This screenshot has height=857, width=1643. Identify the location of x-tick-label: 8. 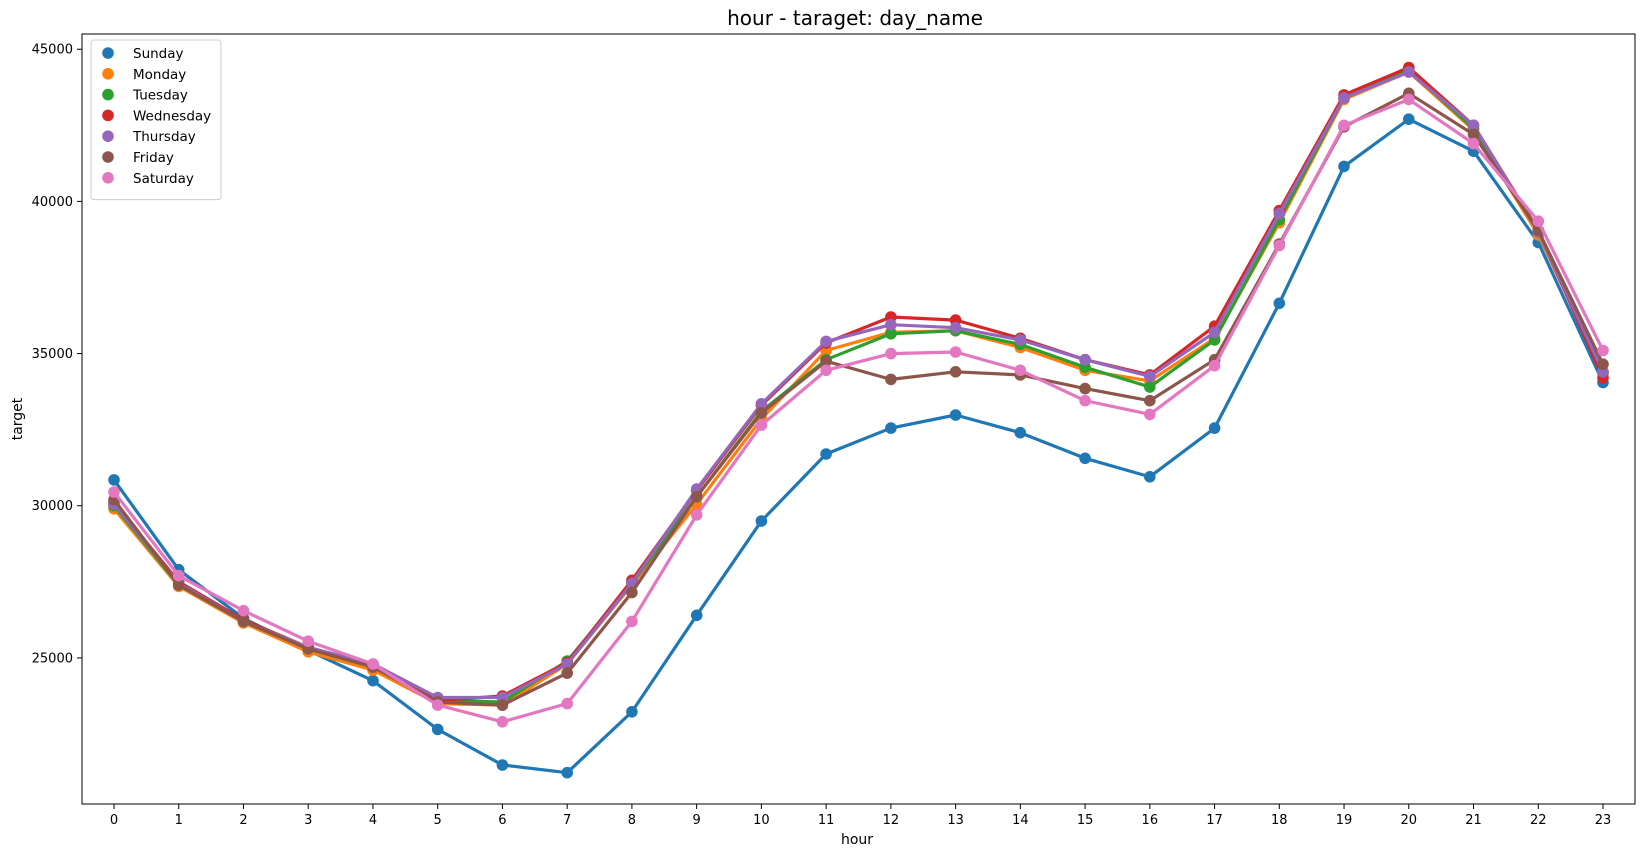
(632, 820).